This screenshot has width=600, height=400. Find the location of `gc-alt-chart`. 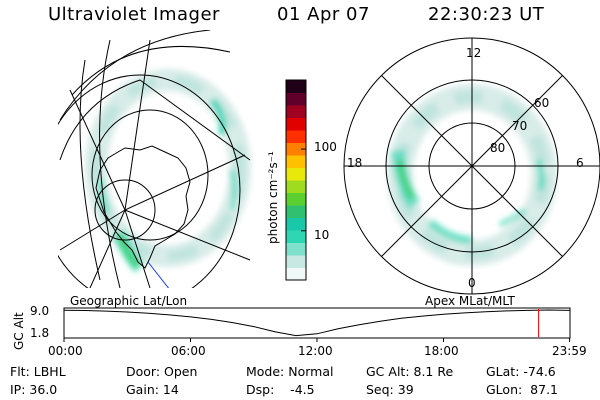

gc-alt-chart is located at coordinates (317, 324).